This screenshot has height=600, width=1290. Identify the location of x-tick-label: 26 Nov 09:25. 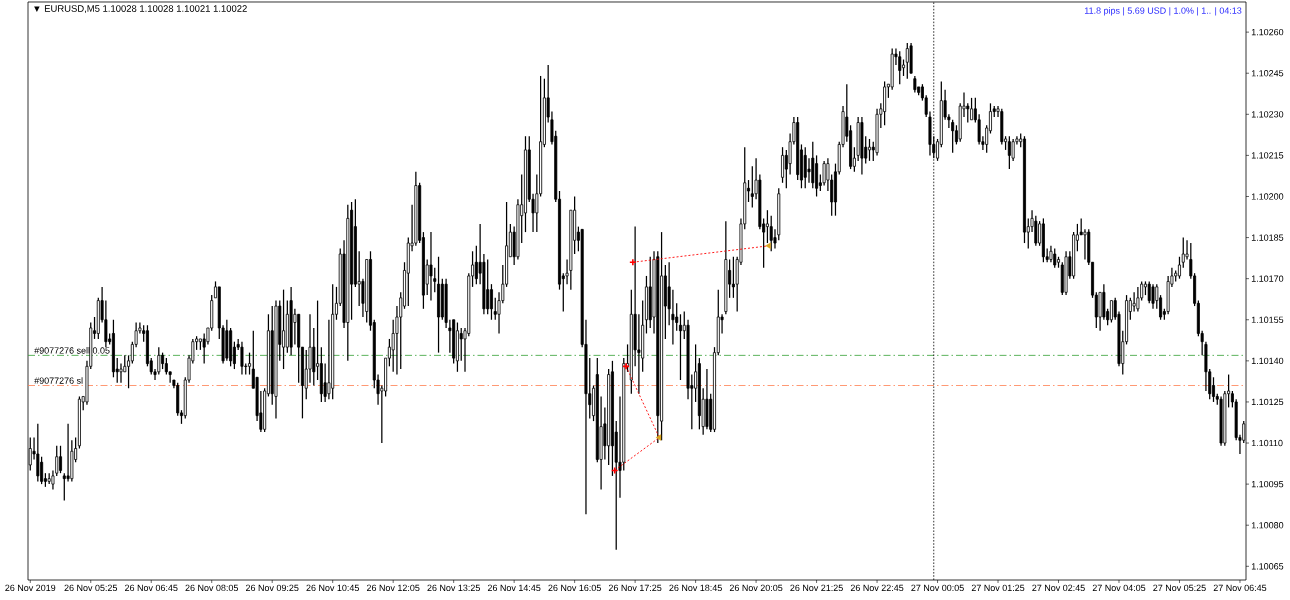
(272, 588).